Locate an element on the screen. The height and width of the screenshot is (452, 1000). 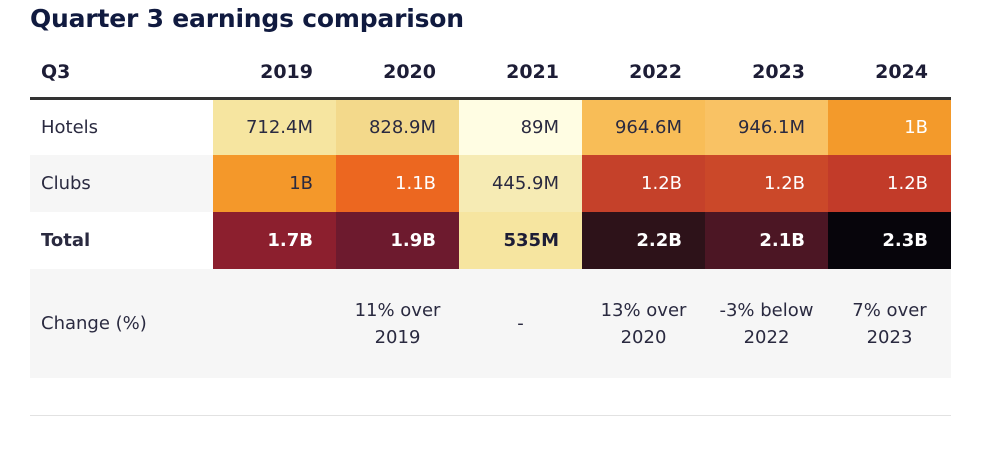
cell-clubs-2019: 1B is located at coordinates (274, 183).